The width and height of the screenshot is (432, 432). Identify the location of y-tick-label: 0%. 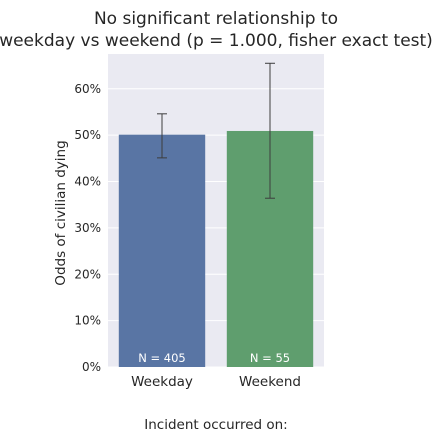
(91, 367).